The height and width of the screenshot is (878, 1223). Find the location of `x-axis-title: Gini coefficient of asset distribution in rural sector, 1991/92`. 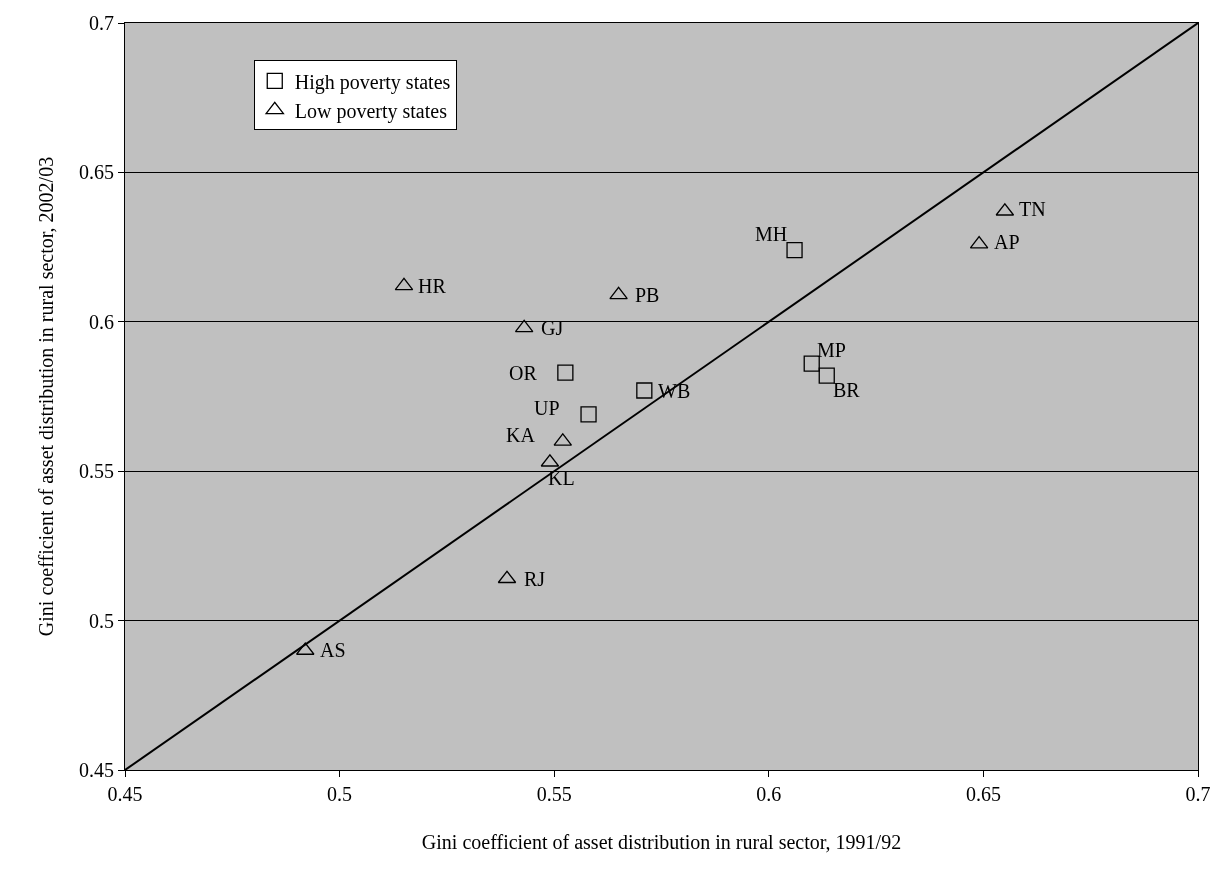

x-axis-title: Gini coefficient of asset distribution in rural sector, 1991/92 is located at coordinates (661, 841).